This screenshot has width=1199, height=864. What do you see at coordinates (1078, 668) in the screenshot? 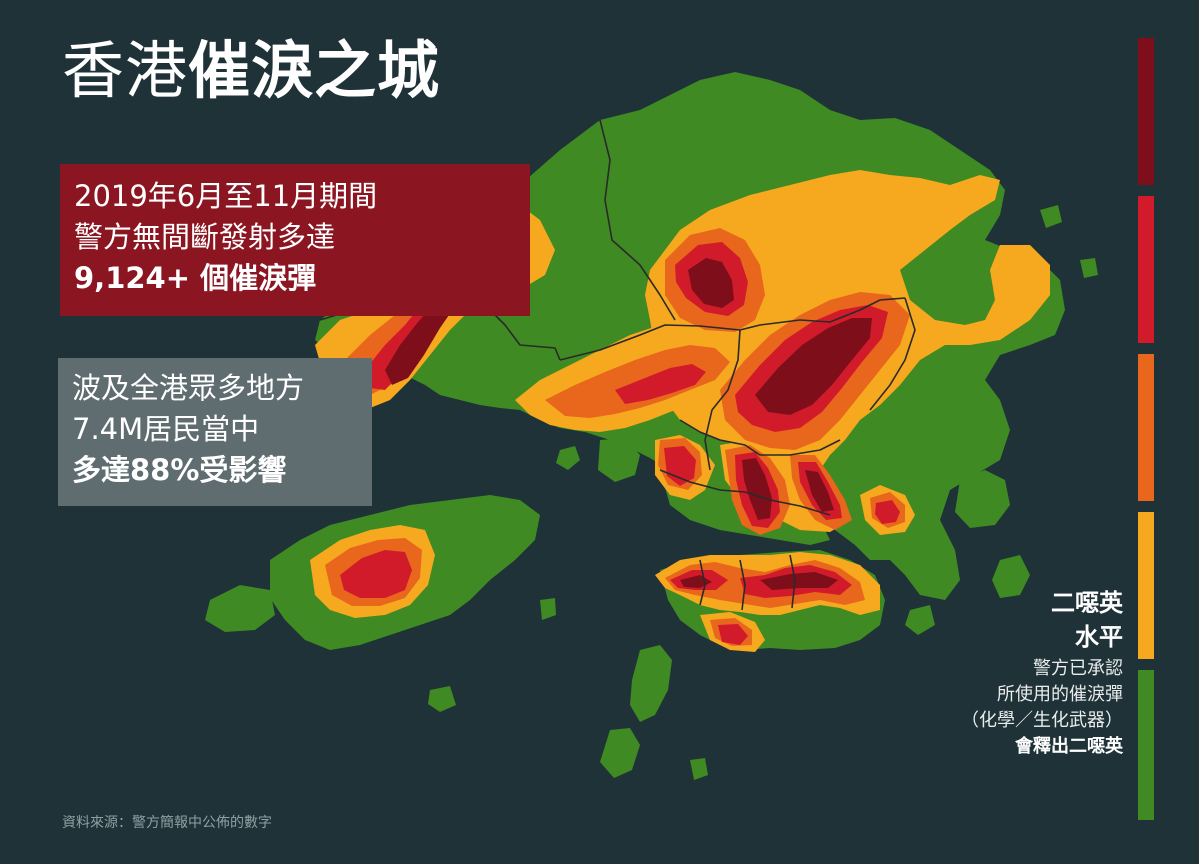
I see `legend-note-line-1: 警方已承認` at bounding box center [1078, 668].